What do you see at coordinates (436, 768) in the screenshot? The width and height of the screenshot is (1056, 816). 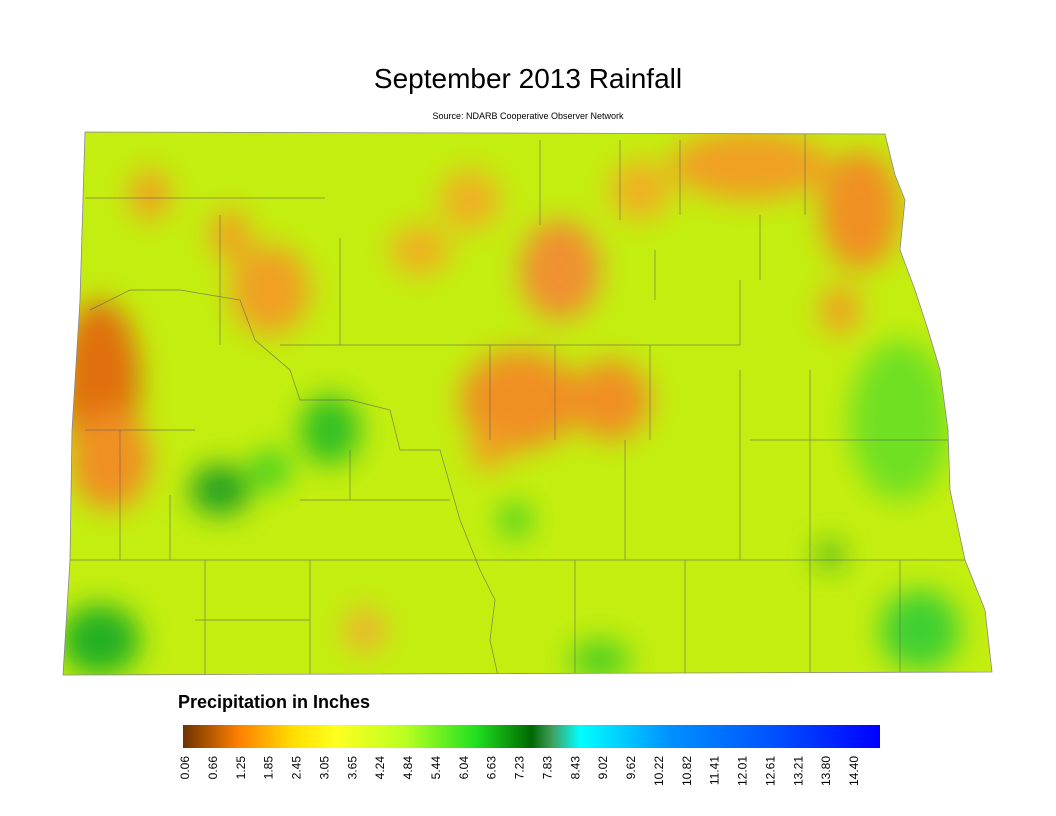 I see `legend-tick-label: 5.44` at bounding box center [436, 768].